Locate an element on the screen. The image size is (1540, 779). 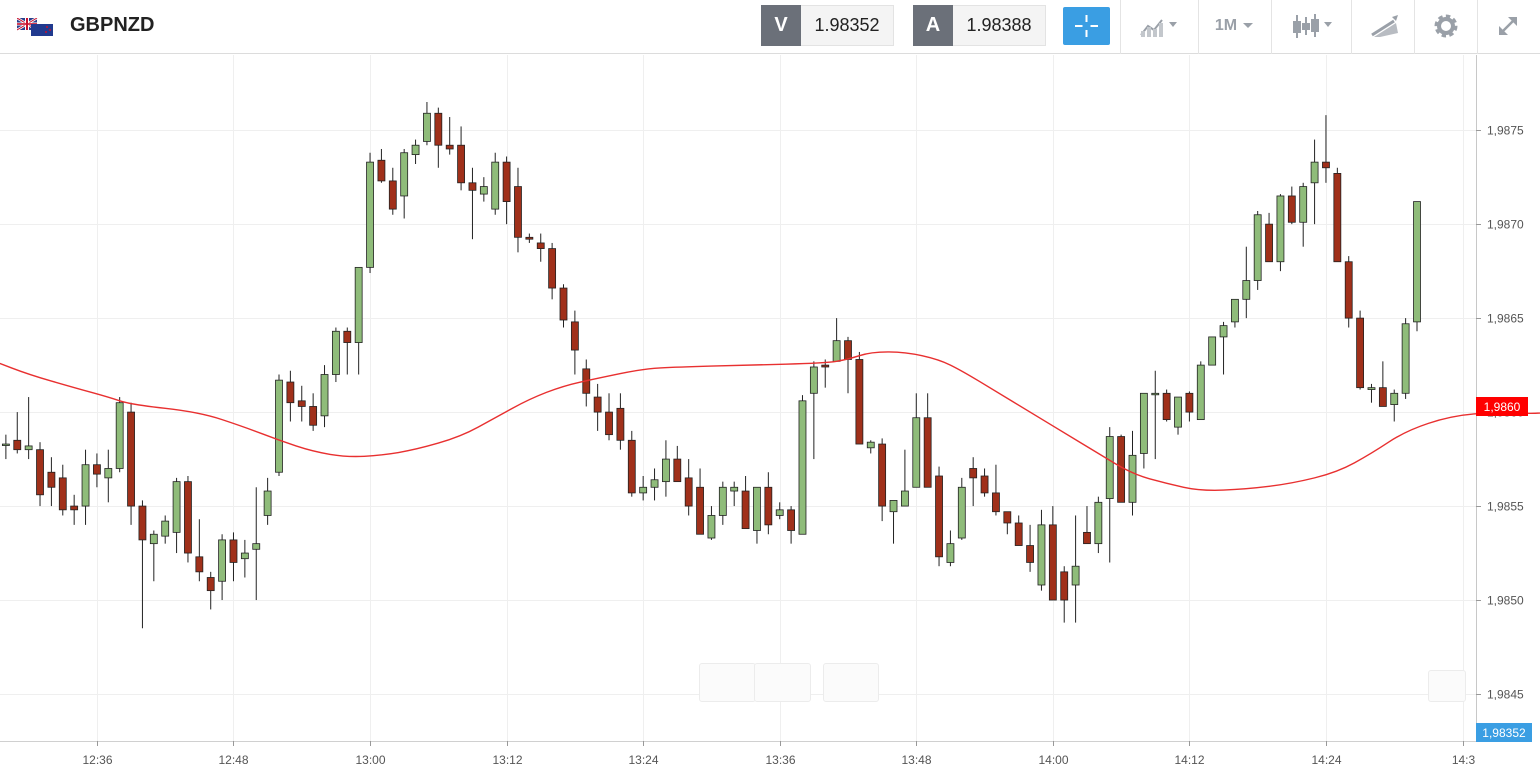
bid-price: V 1.98352 is located at coordinates (827, 25).